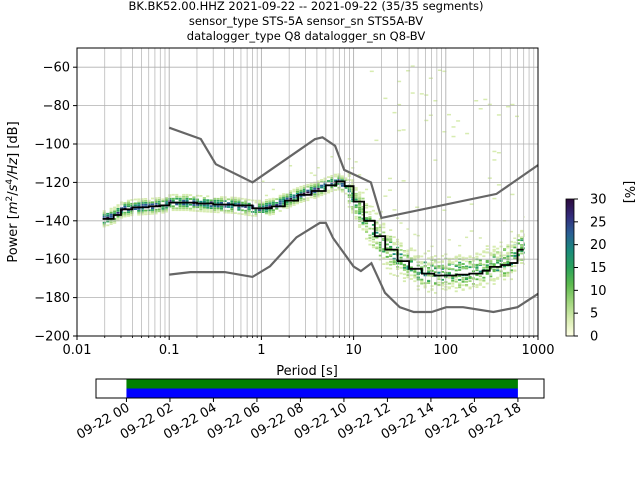  Describe the element at coordinates (570, 267) in the screenshot. I see `colorbar-bar` at that location.